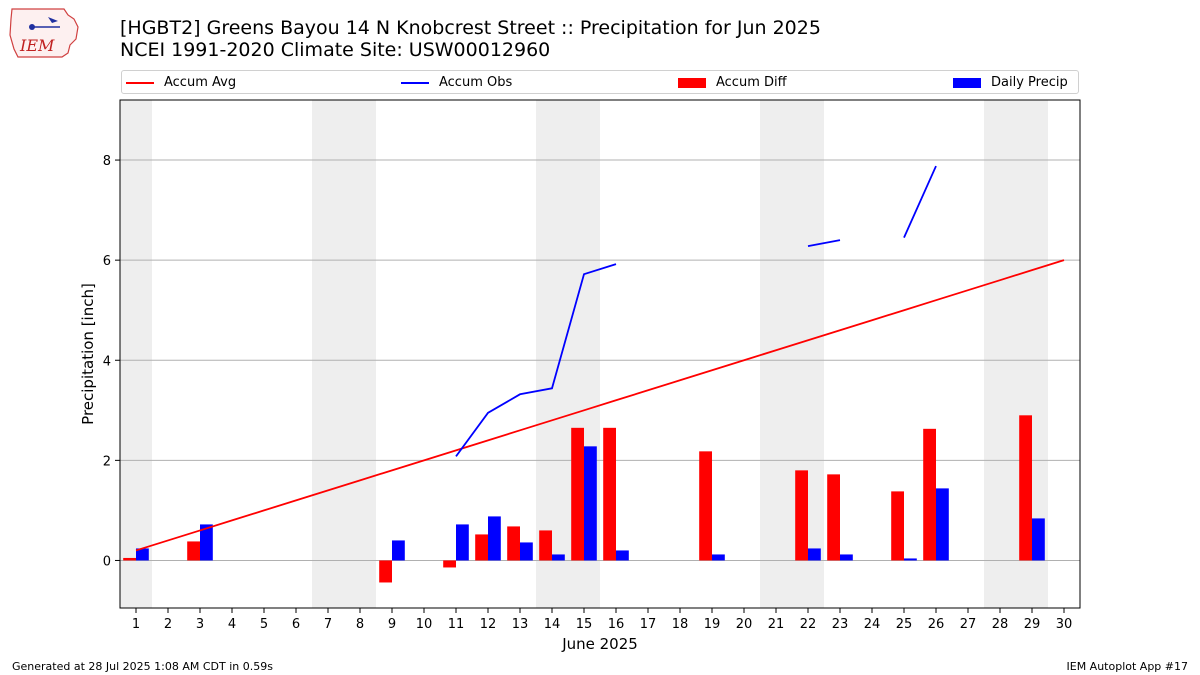 Image resolution: width=1200 pixels, height=675 pixels. Describe the element at coordinates (264, 624) in the screenshot. I see `x-tick-label: 5` at that location.